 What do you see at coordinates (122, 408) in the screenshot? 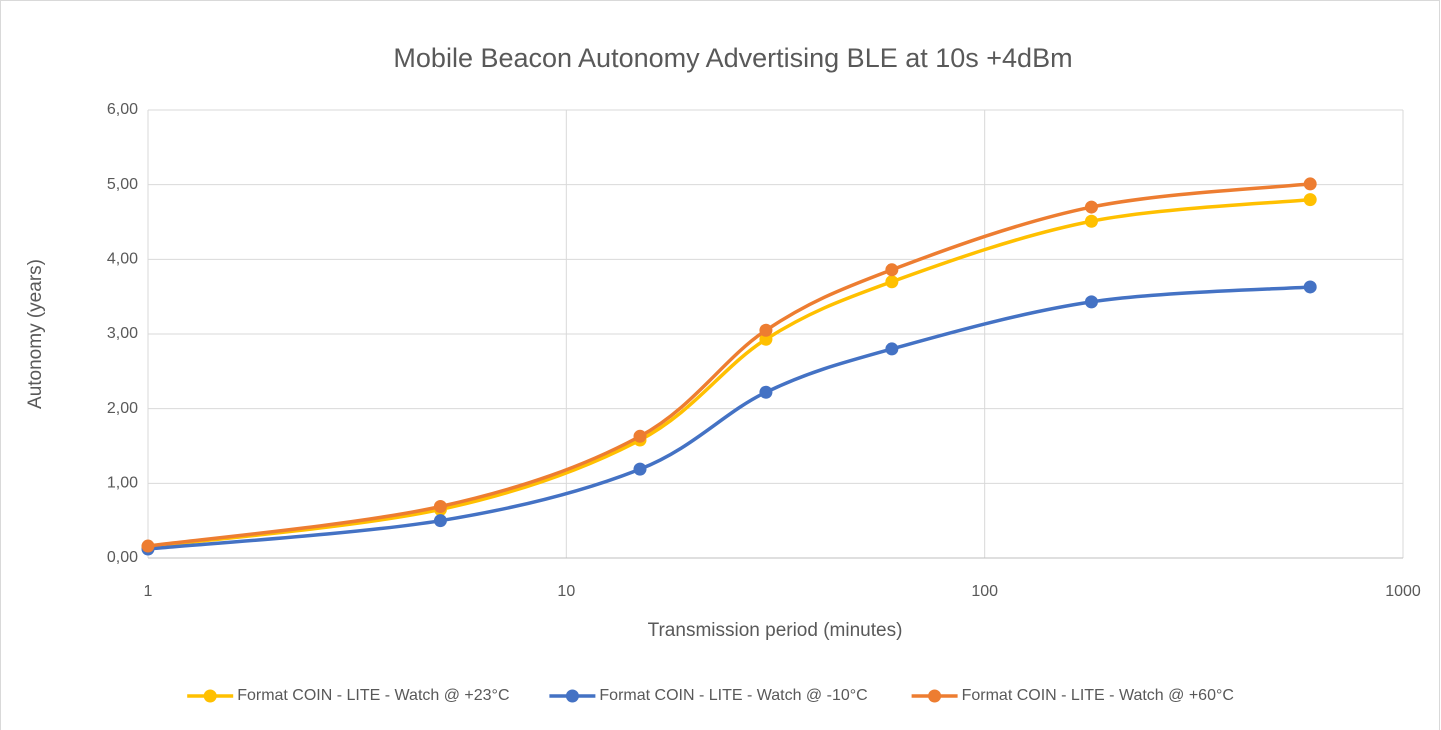
I see `y-tick-label: 2,00` at bounding box center [122, 408].